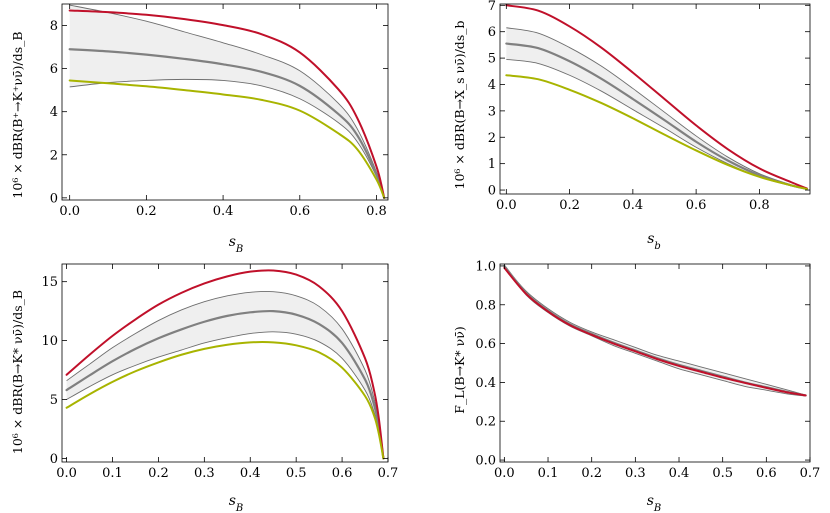 The image size is (830, 513). I want to click on kstar-band-upper-line, so click(225, 374).